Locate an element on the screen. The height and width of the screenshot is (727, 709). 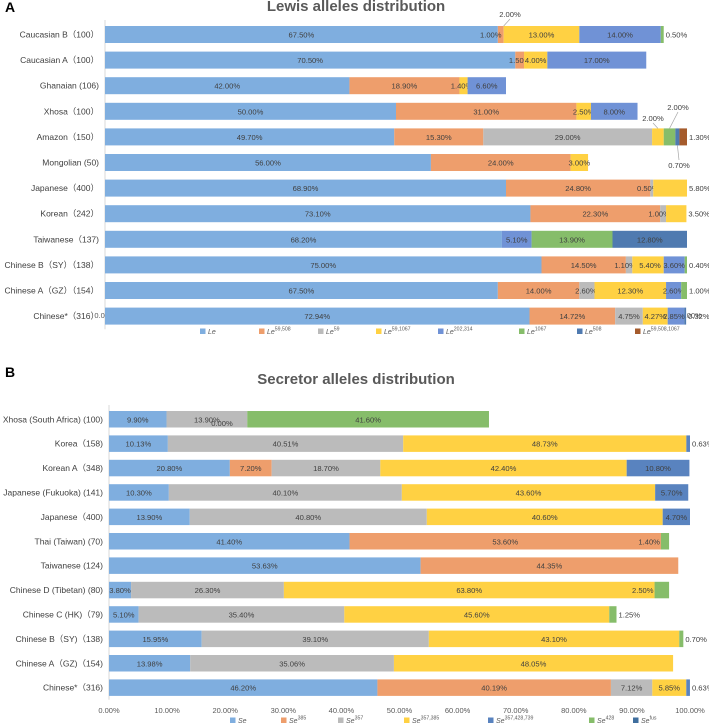
data-label: 7.12% is located at coordinates (632, 688).